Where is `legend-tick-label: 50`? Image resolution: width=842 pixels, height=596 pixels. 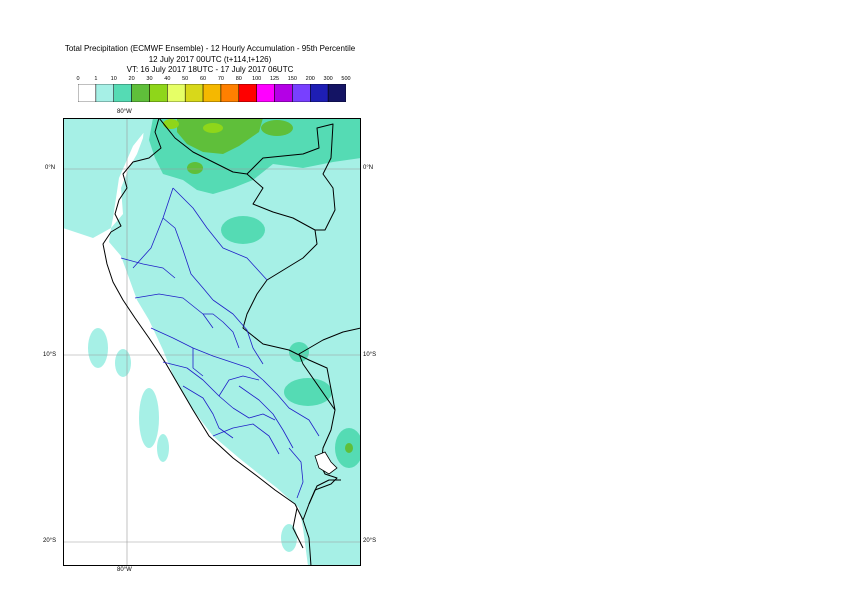
legend-tick-label: 50 is located at coordinates (185, 79).